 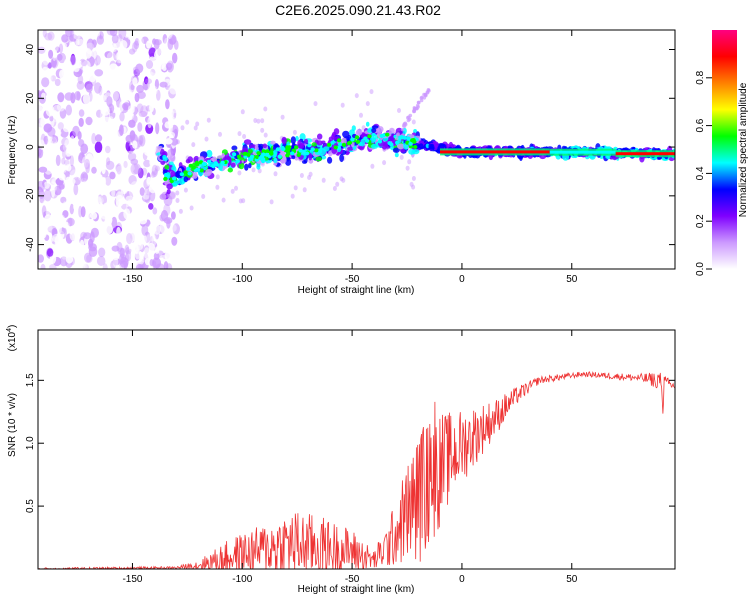 What do you see at coordinates (30, 147) in the screenshot?
I see `spectrogram-y-tick-label: 0` at bounding box center [30, 147].